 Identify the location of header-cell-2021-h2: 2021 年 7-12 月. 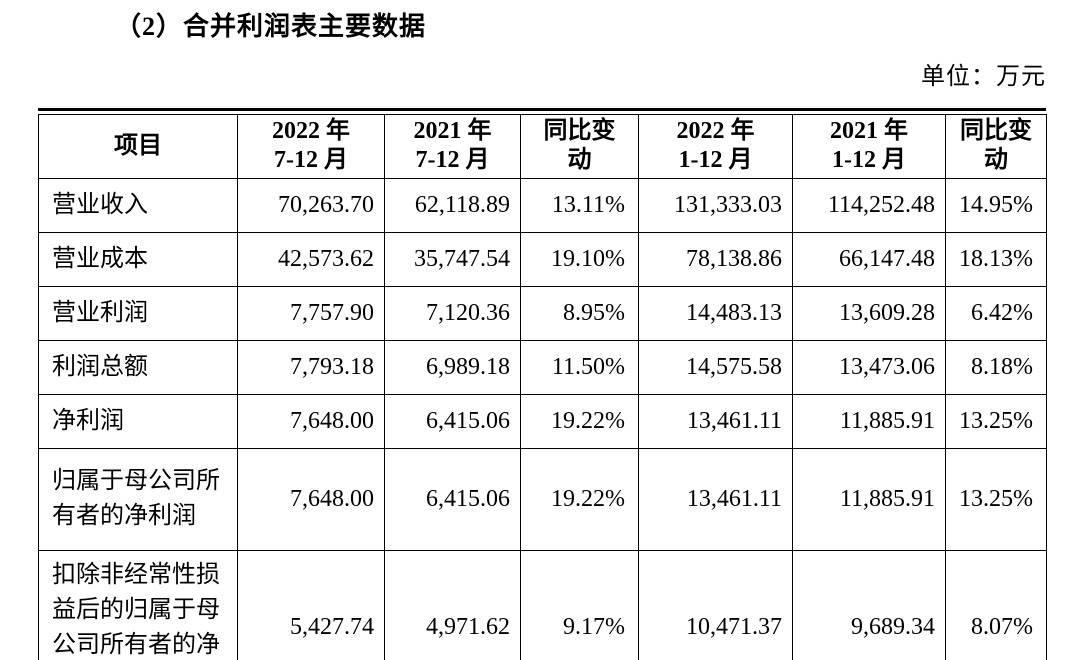
(452, 146).